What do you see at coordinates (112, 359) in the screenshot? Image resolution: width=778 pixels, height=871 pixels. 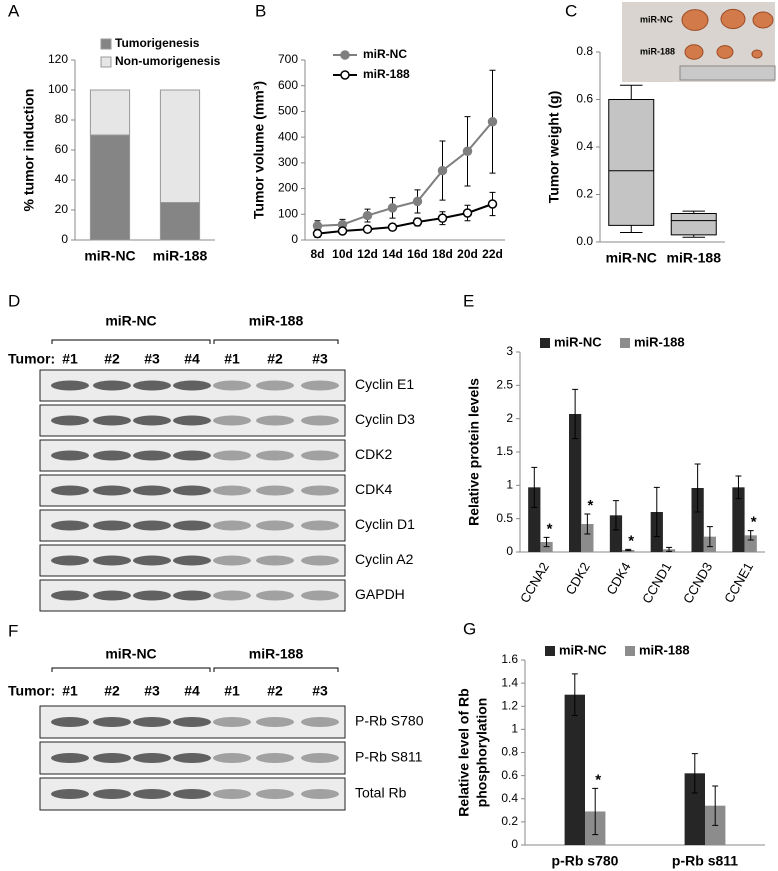 I see `lane-label: #2` at bounding box center [112, 359].